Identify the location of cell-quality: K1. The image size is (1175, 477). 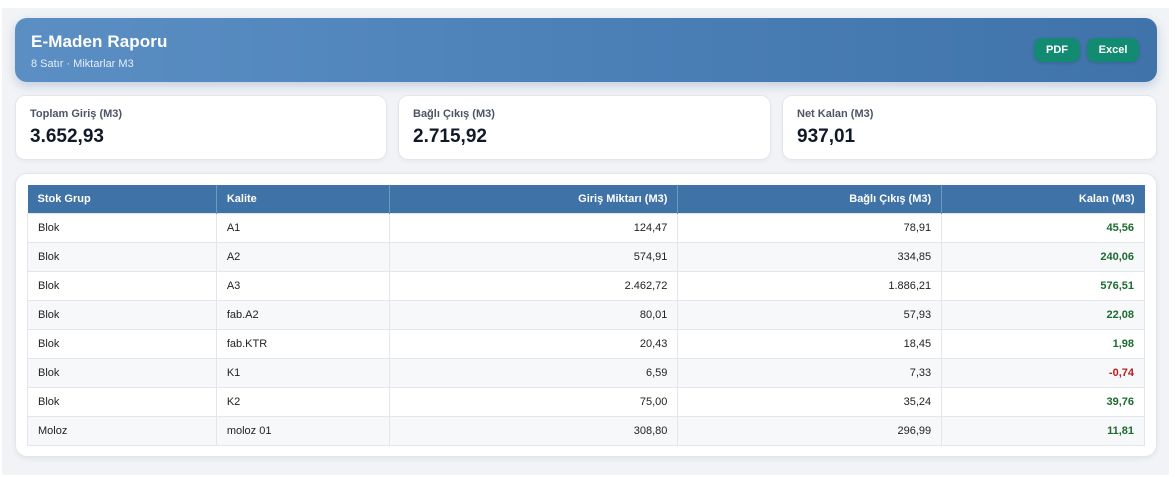
(302, 372).